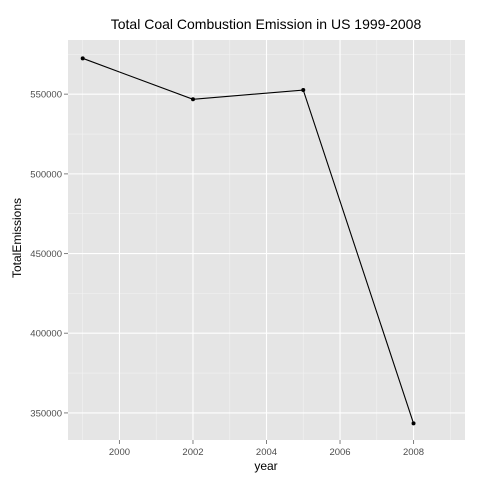 Image resolution: width=480 pixels, height=480 pixels. Describe the element at coordinates (339, 452) in the screenshot. I see `x-tick-label: 2006` at that location.